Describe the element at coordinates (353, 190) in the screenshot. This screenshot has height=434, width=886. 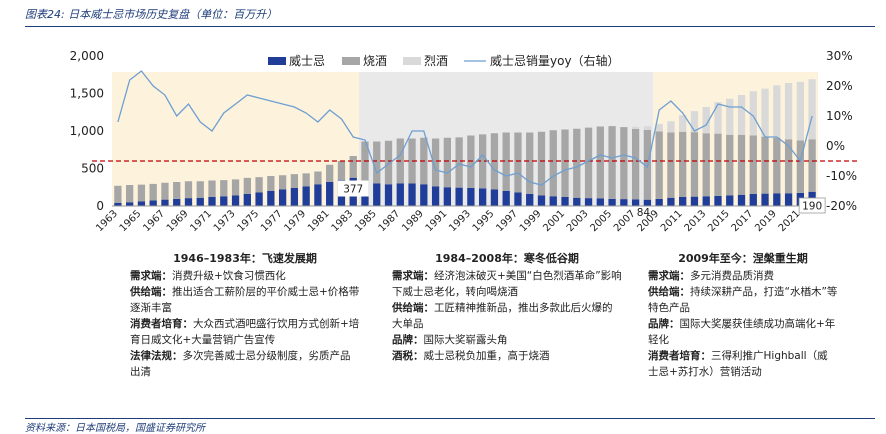
I see `data-label-1983: 377` at that location.